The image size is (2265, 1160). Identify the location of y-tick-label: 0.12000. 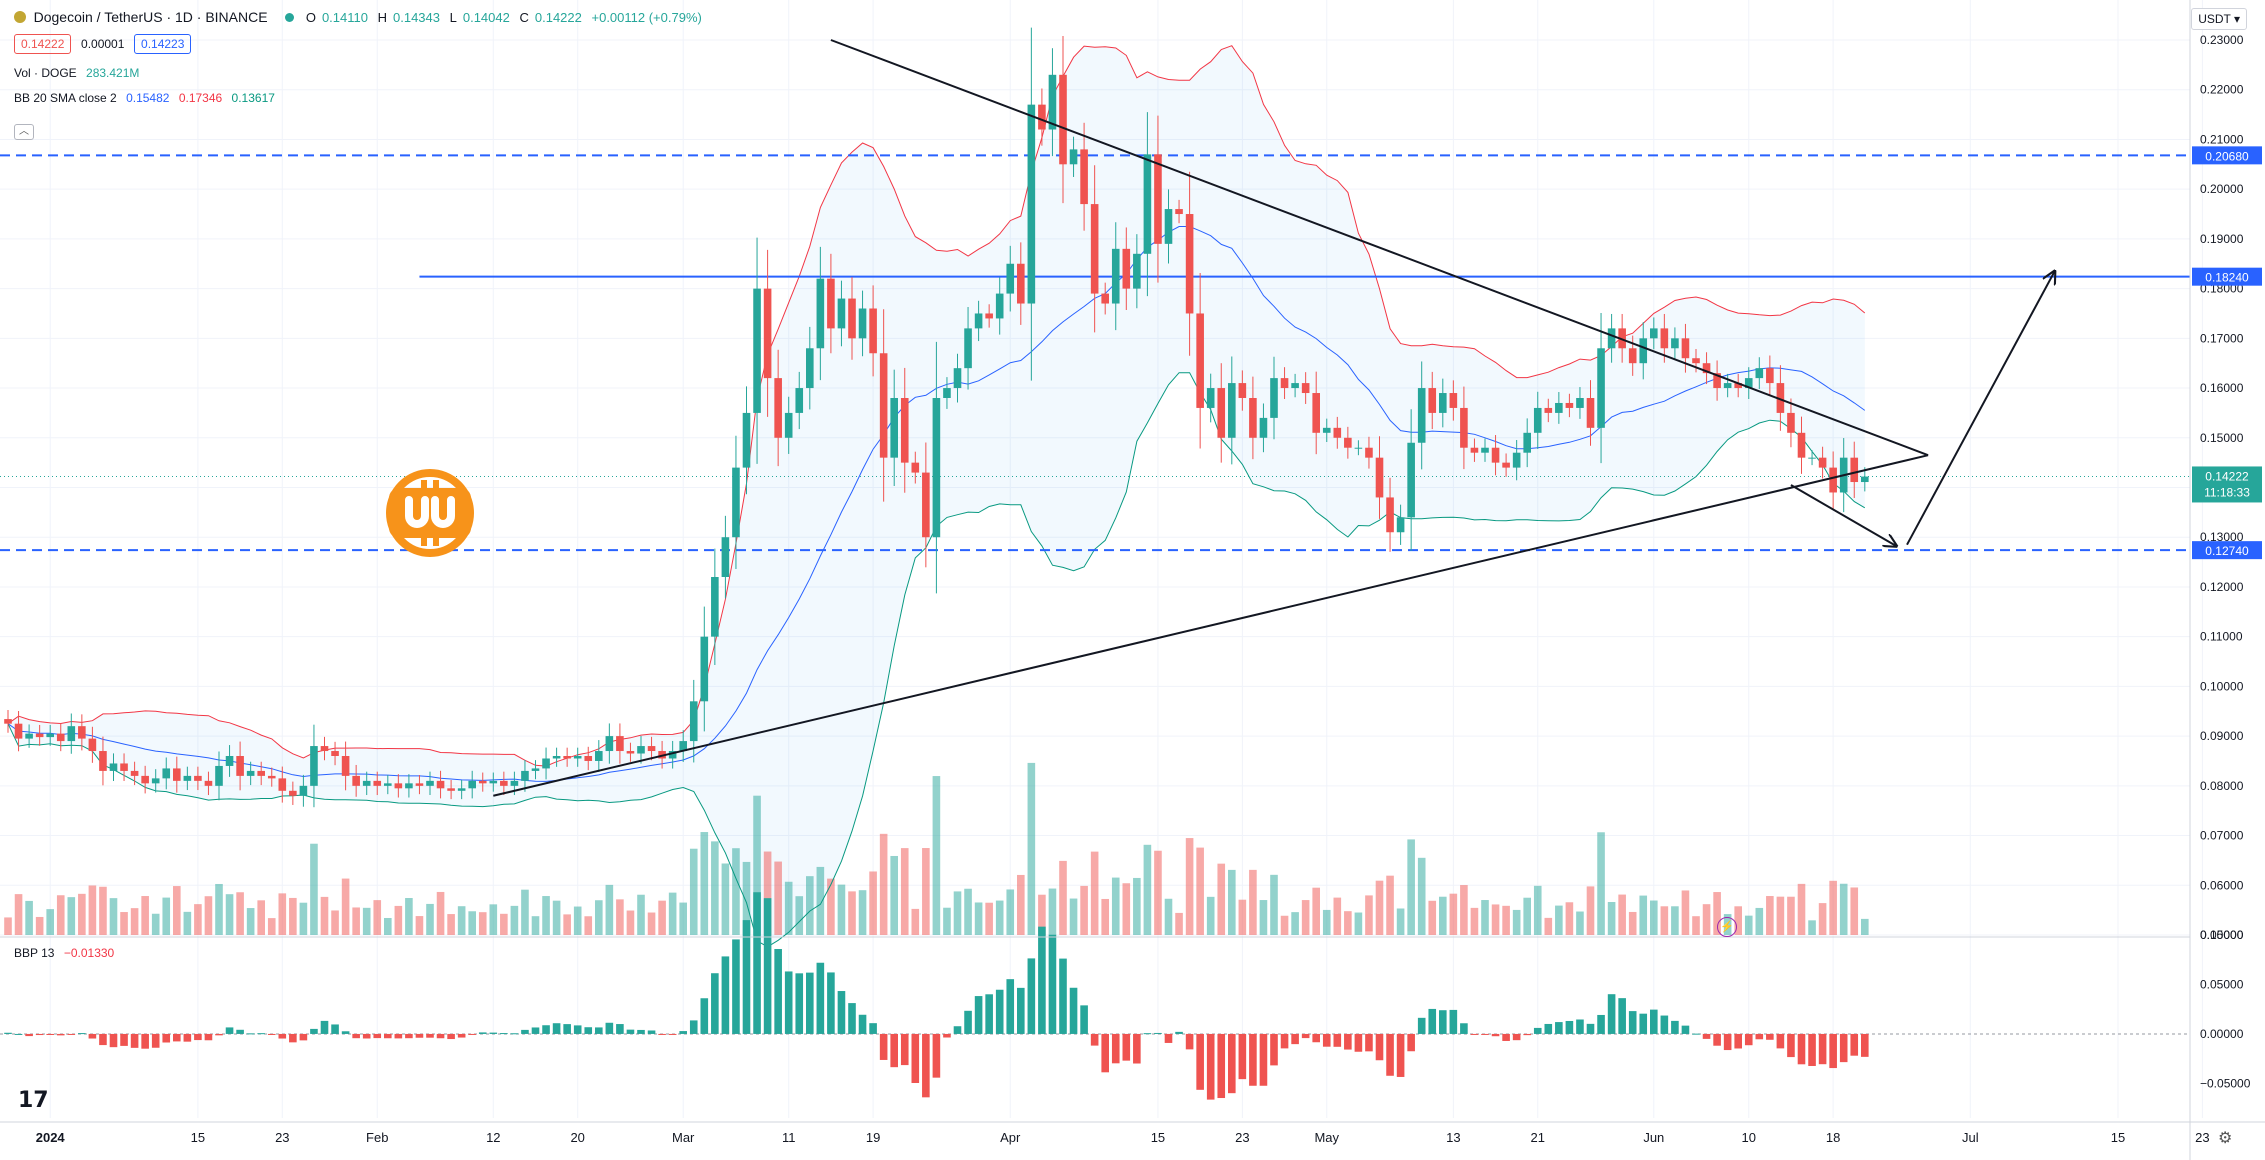
(2222, 587).